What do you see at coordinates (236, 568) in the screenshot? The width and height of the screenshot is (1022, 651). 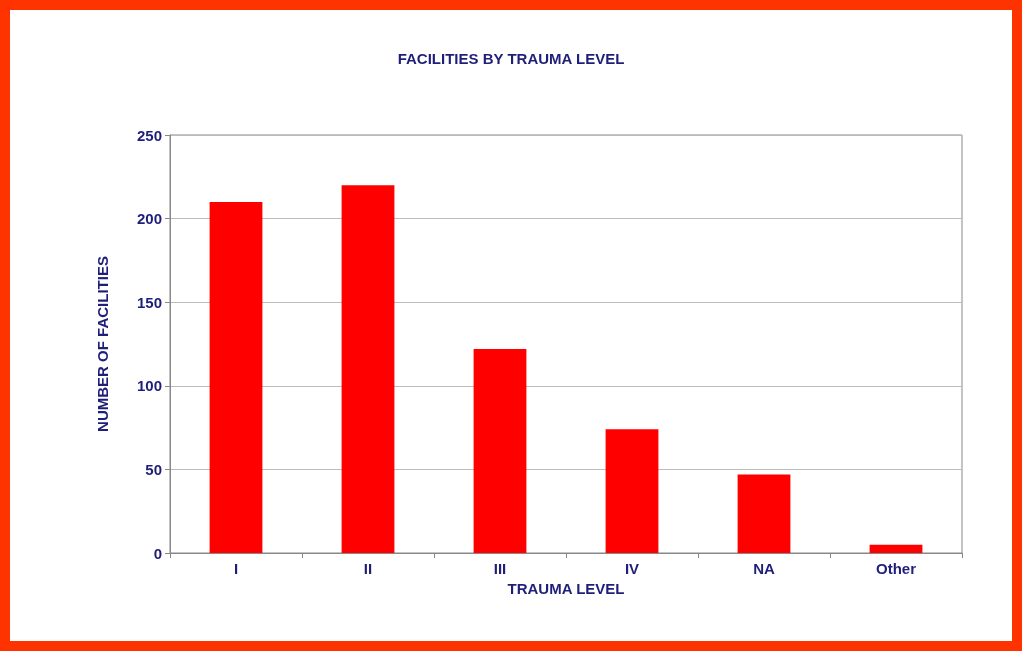 I see `x-tick-label: I` at bounding box center [236, 568].